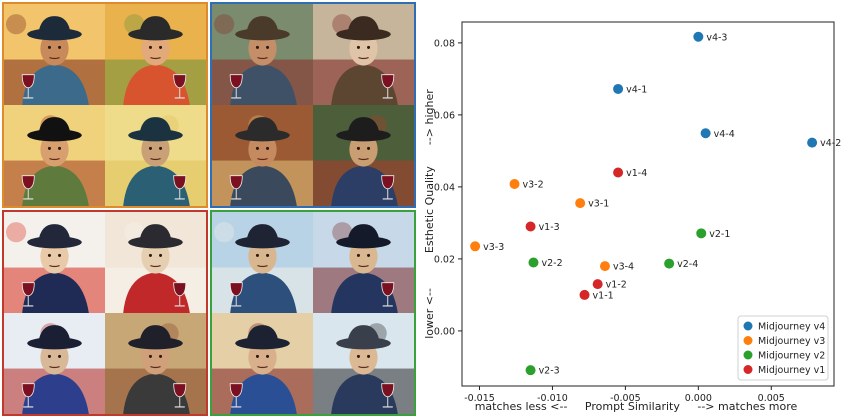 This screenshot has width=850, height=420. Describe the element at coordinates (549, 227) in the screenshot. I see `point-label-v1-3: v1-3` at that location.